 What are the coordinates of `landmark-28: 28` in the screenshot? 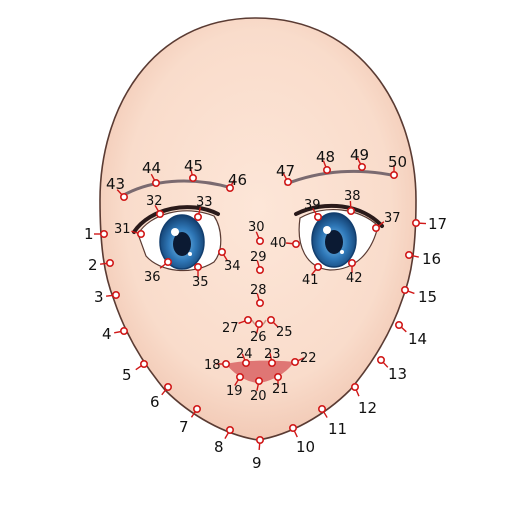 It's located at (258, 295).